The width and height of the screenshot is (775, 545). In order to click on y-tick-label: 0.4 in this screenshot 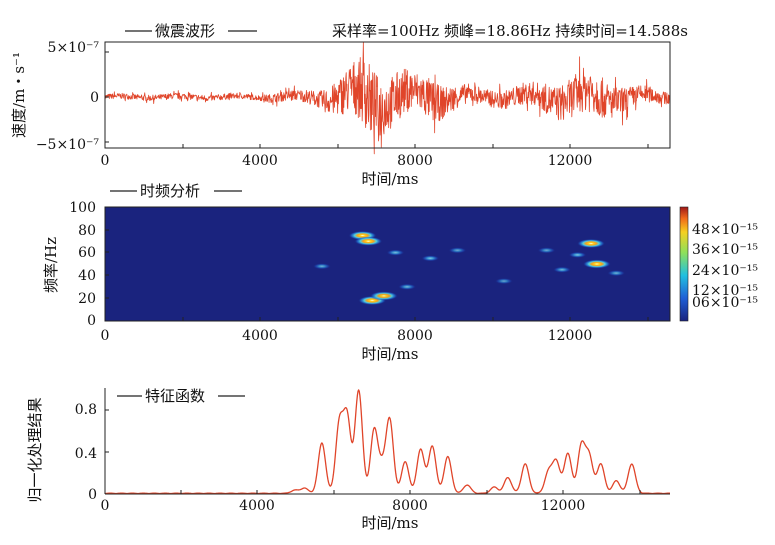, I will do `click(86, 454)`.